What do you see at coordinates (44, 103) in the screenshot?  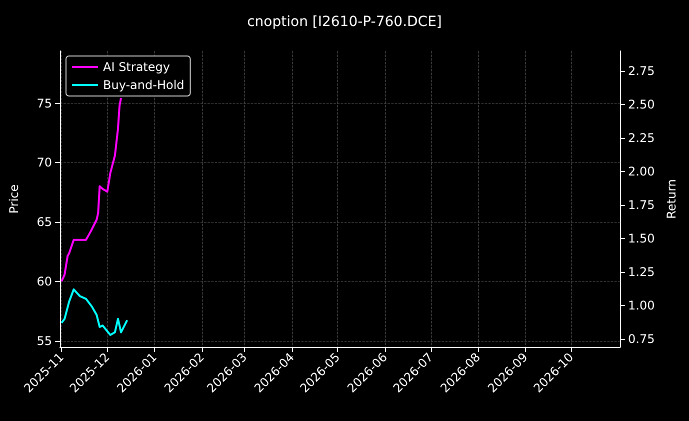 I see `y-tick-label: 75` at bounding box center [44, 103].